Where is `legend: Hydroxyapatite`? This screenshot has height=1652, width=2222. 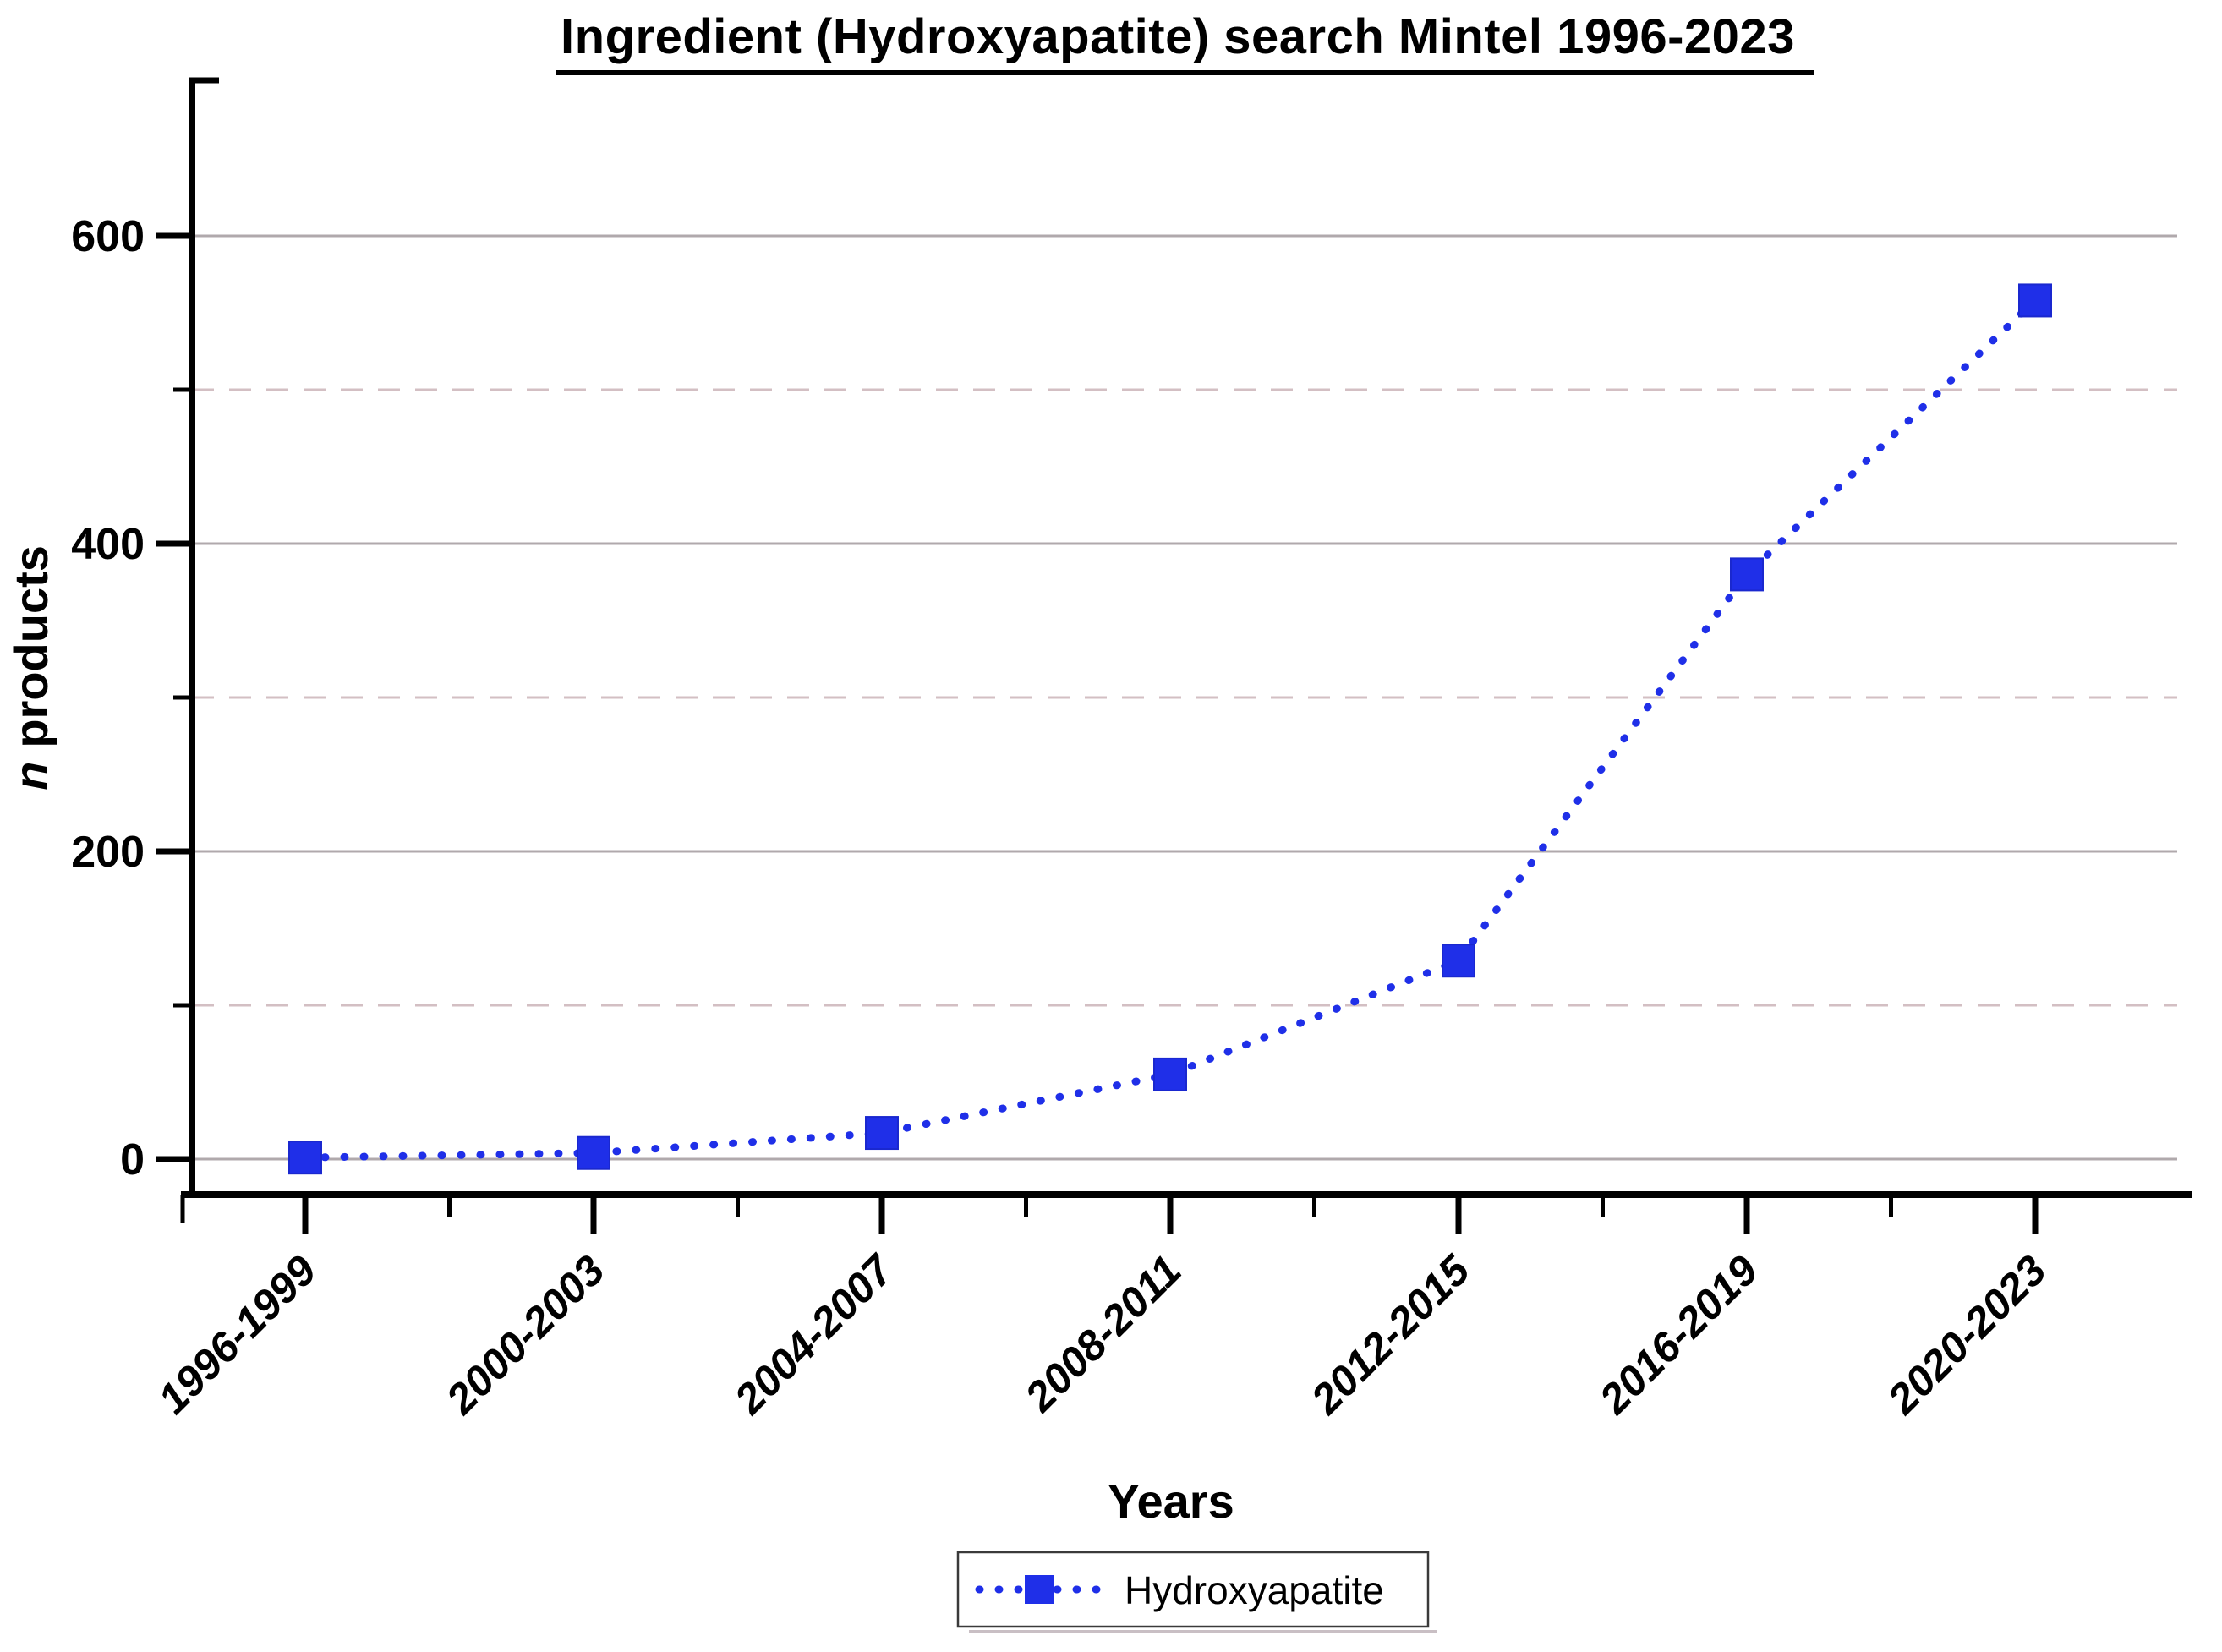 legend: Hydroxyapatite is located at coordinates (1196, 1592).